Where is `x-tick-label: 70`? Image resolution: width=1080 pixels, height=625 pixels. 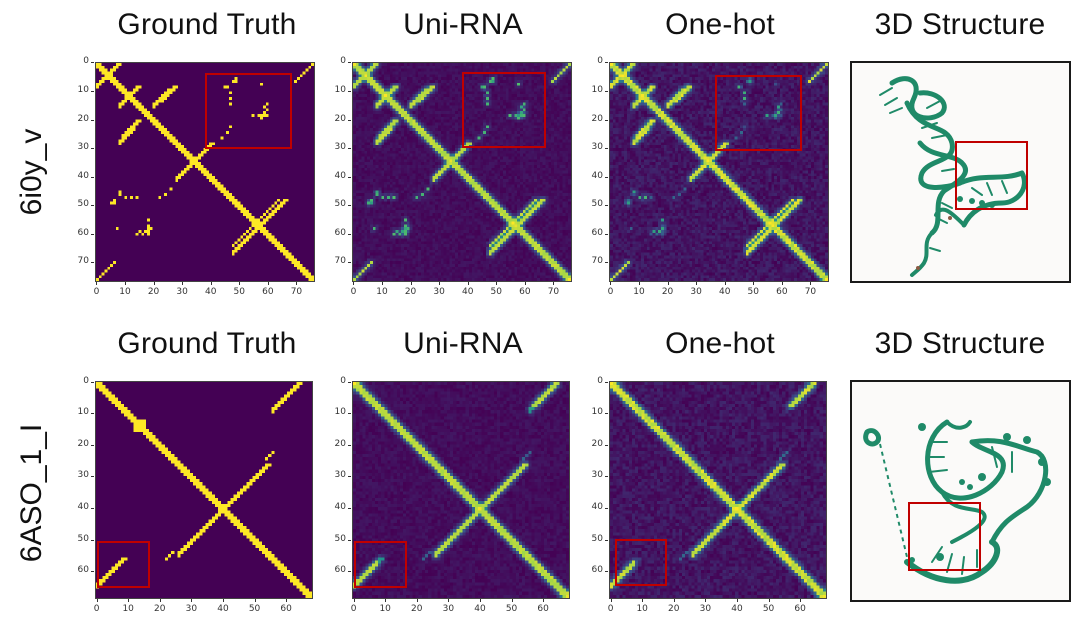 x-tick-label: 70 is located at coordinates (553, 289).